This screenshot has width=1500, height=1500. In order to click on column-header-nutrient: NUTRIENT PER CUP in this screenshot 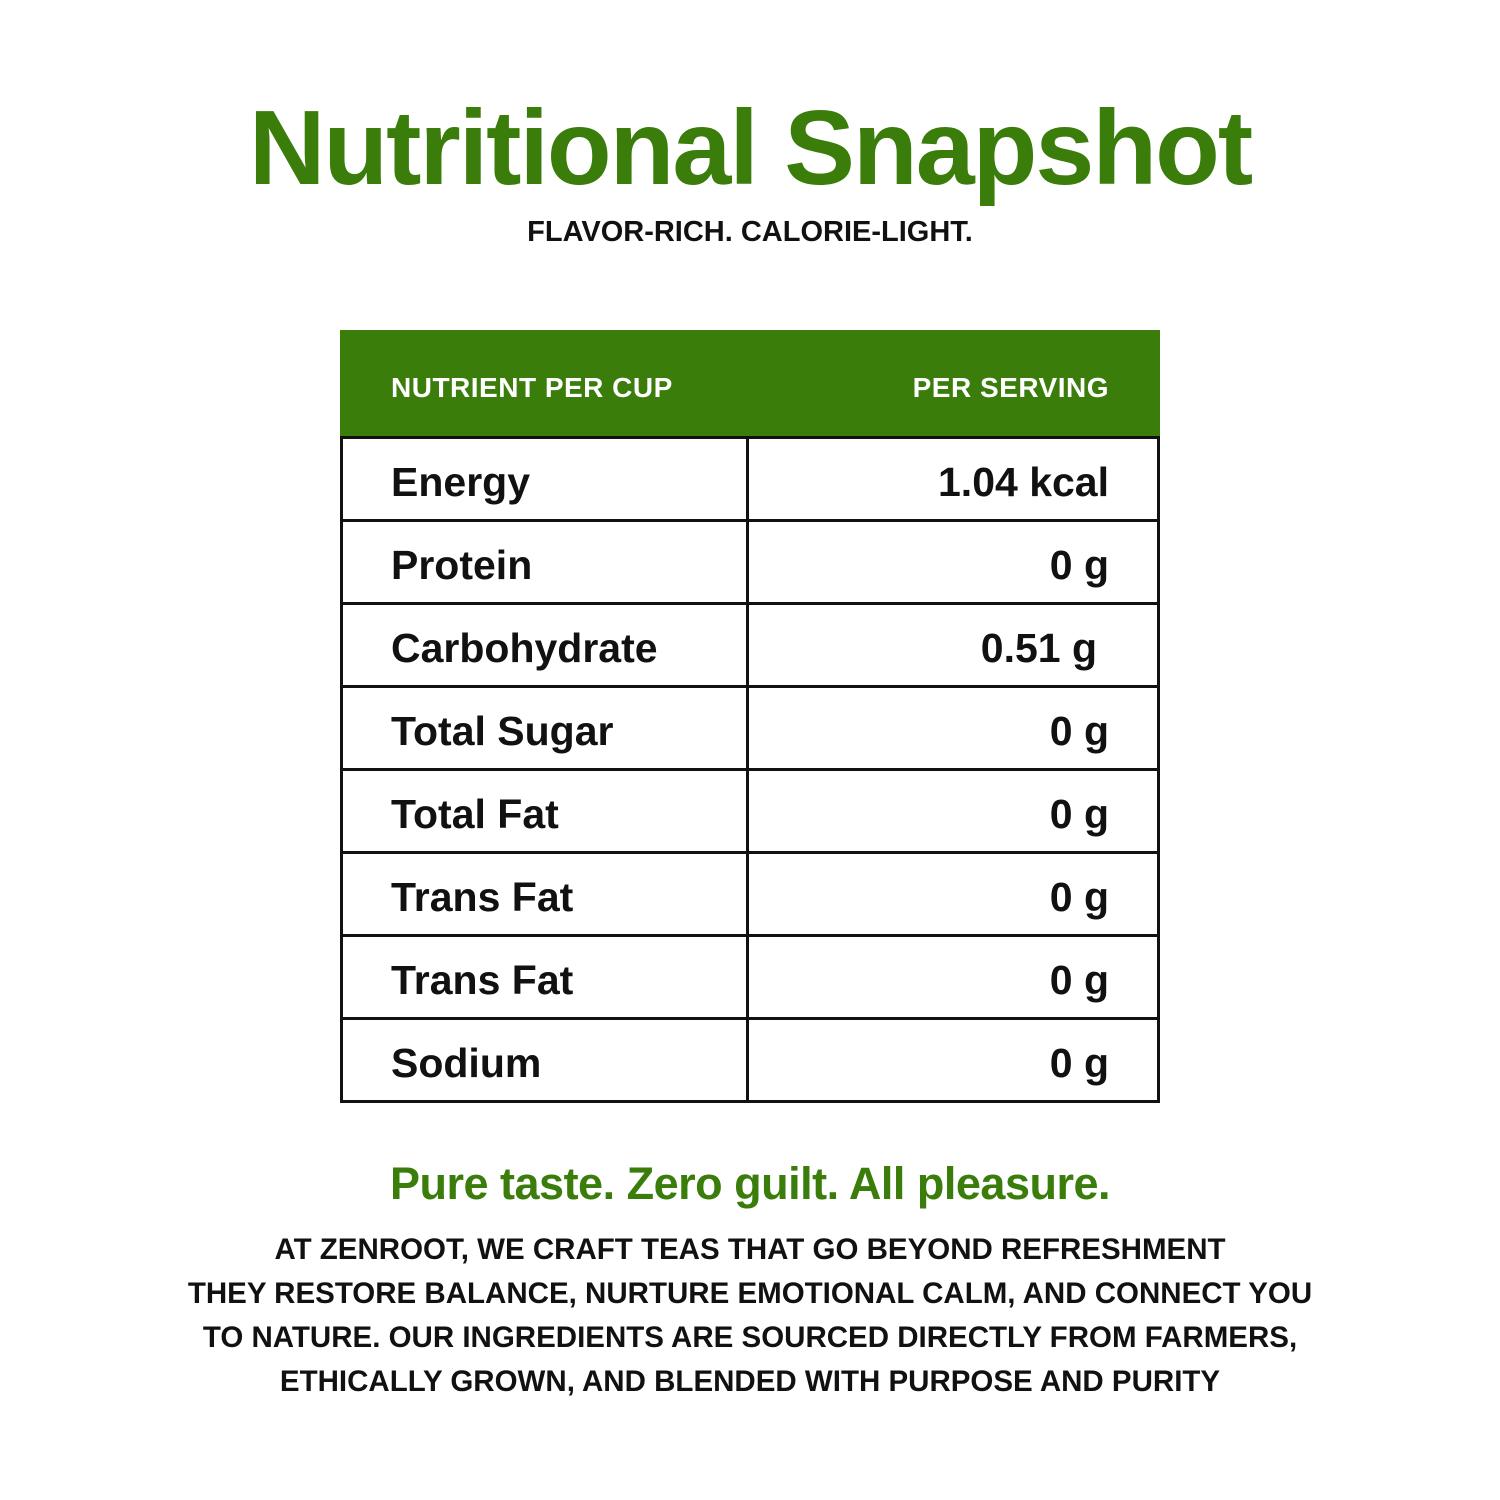, I will do `click(532, 387)`.